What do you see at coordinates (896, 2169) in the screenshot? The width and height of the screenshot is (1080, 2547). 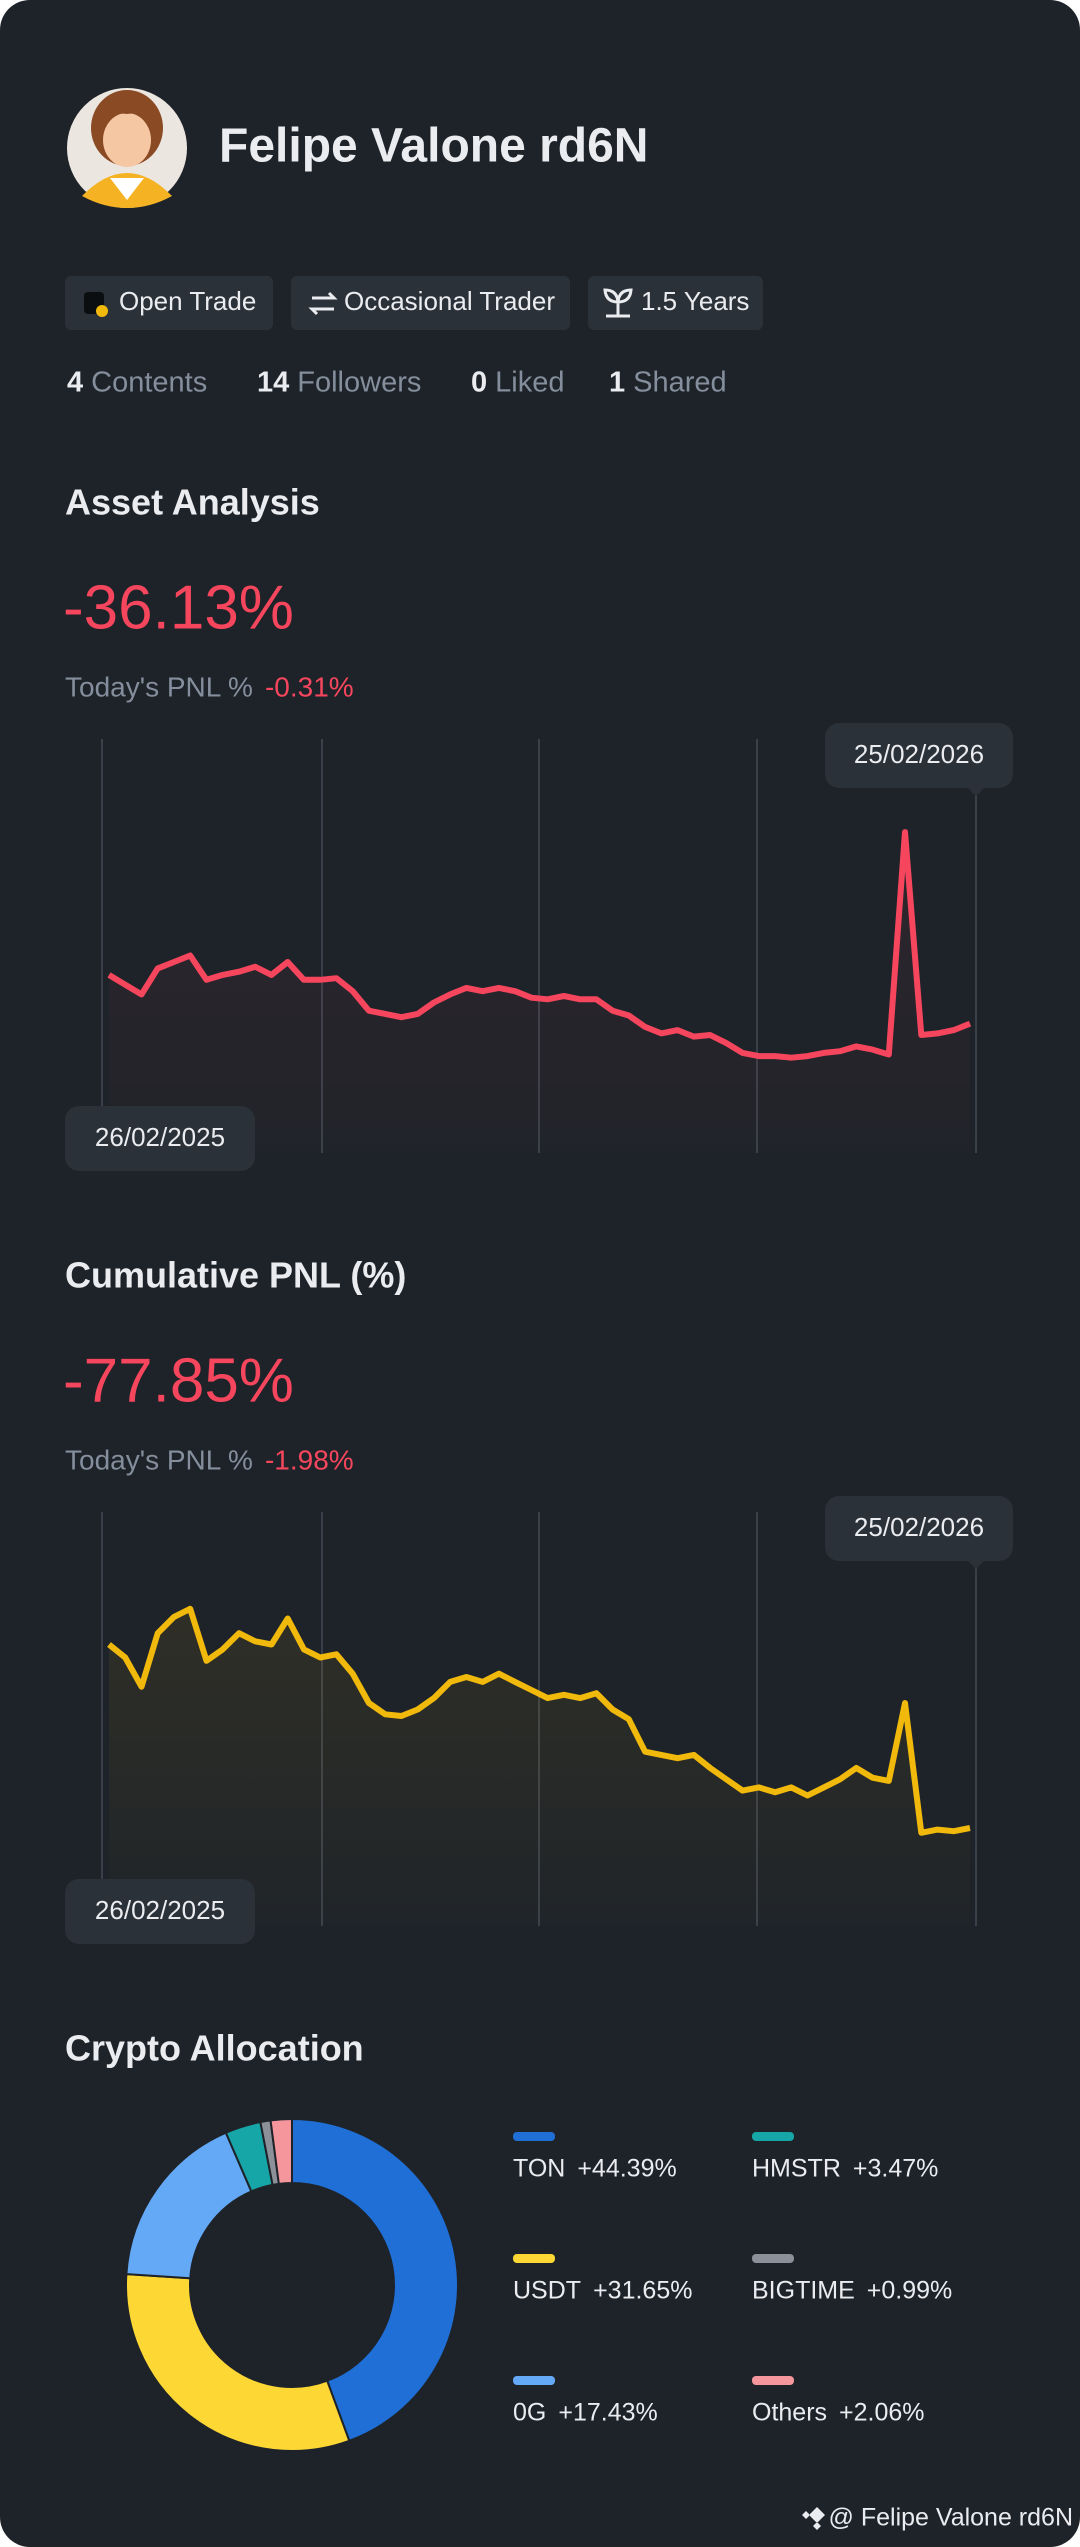 I see `legend-value: +3.47%` at bounding box center [896, 2169].